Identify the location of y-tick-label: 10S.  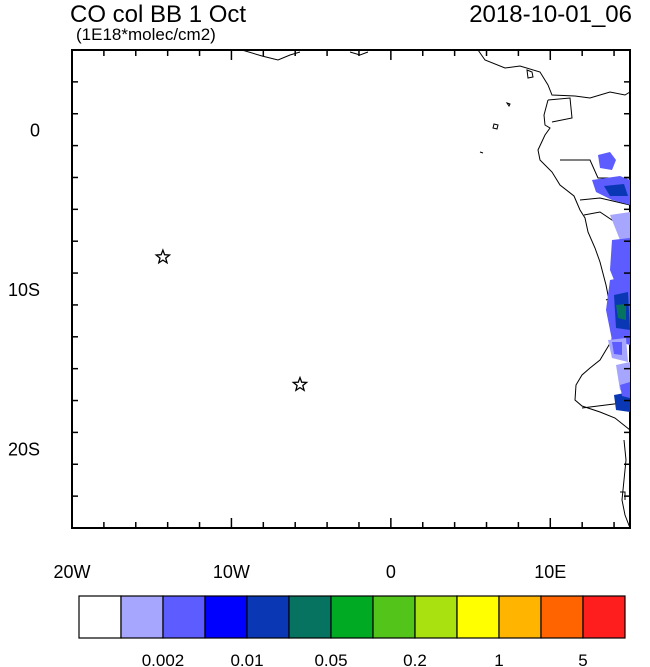
(24, 290).